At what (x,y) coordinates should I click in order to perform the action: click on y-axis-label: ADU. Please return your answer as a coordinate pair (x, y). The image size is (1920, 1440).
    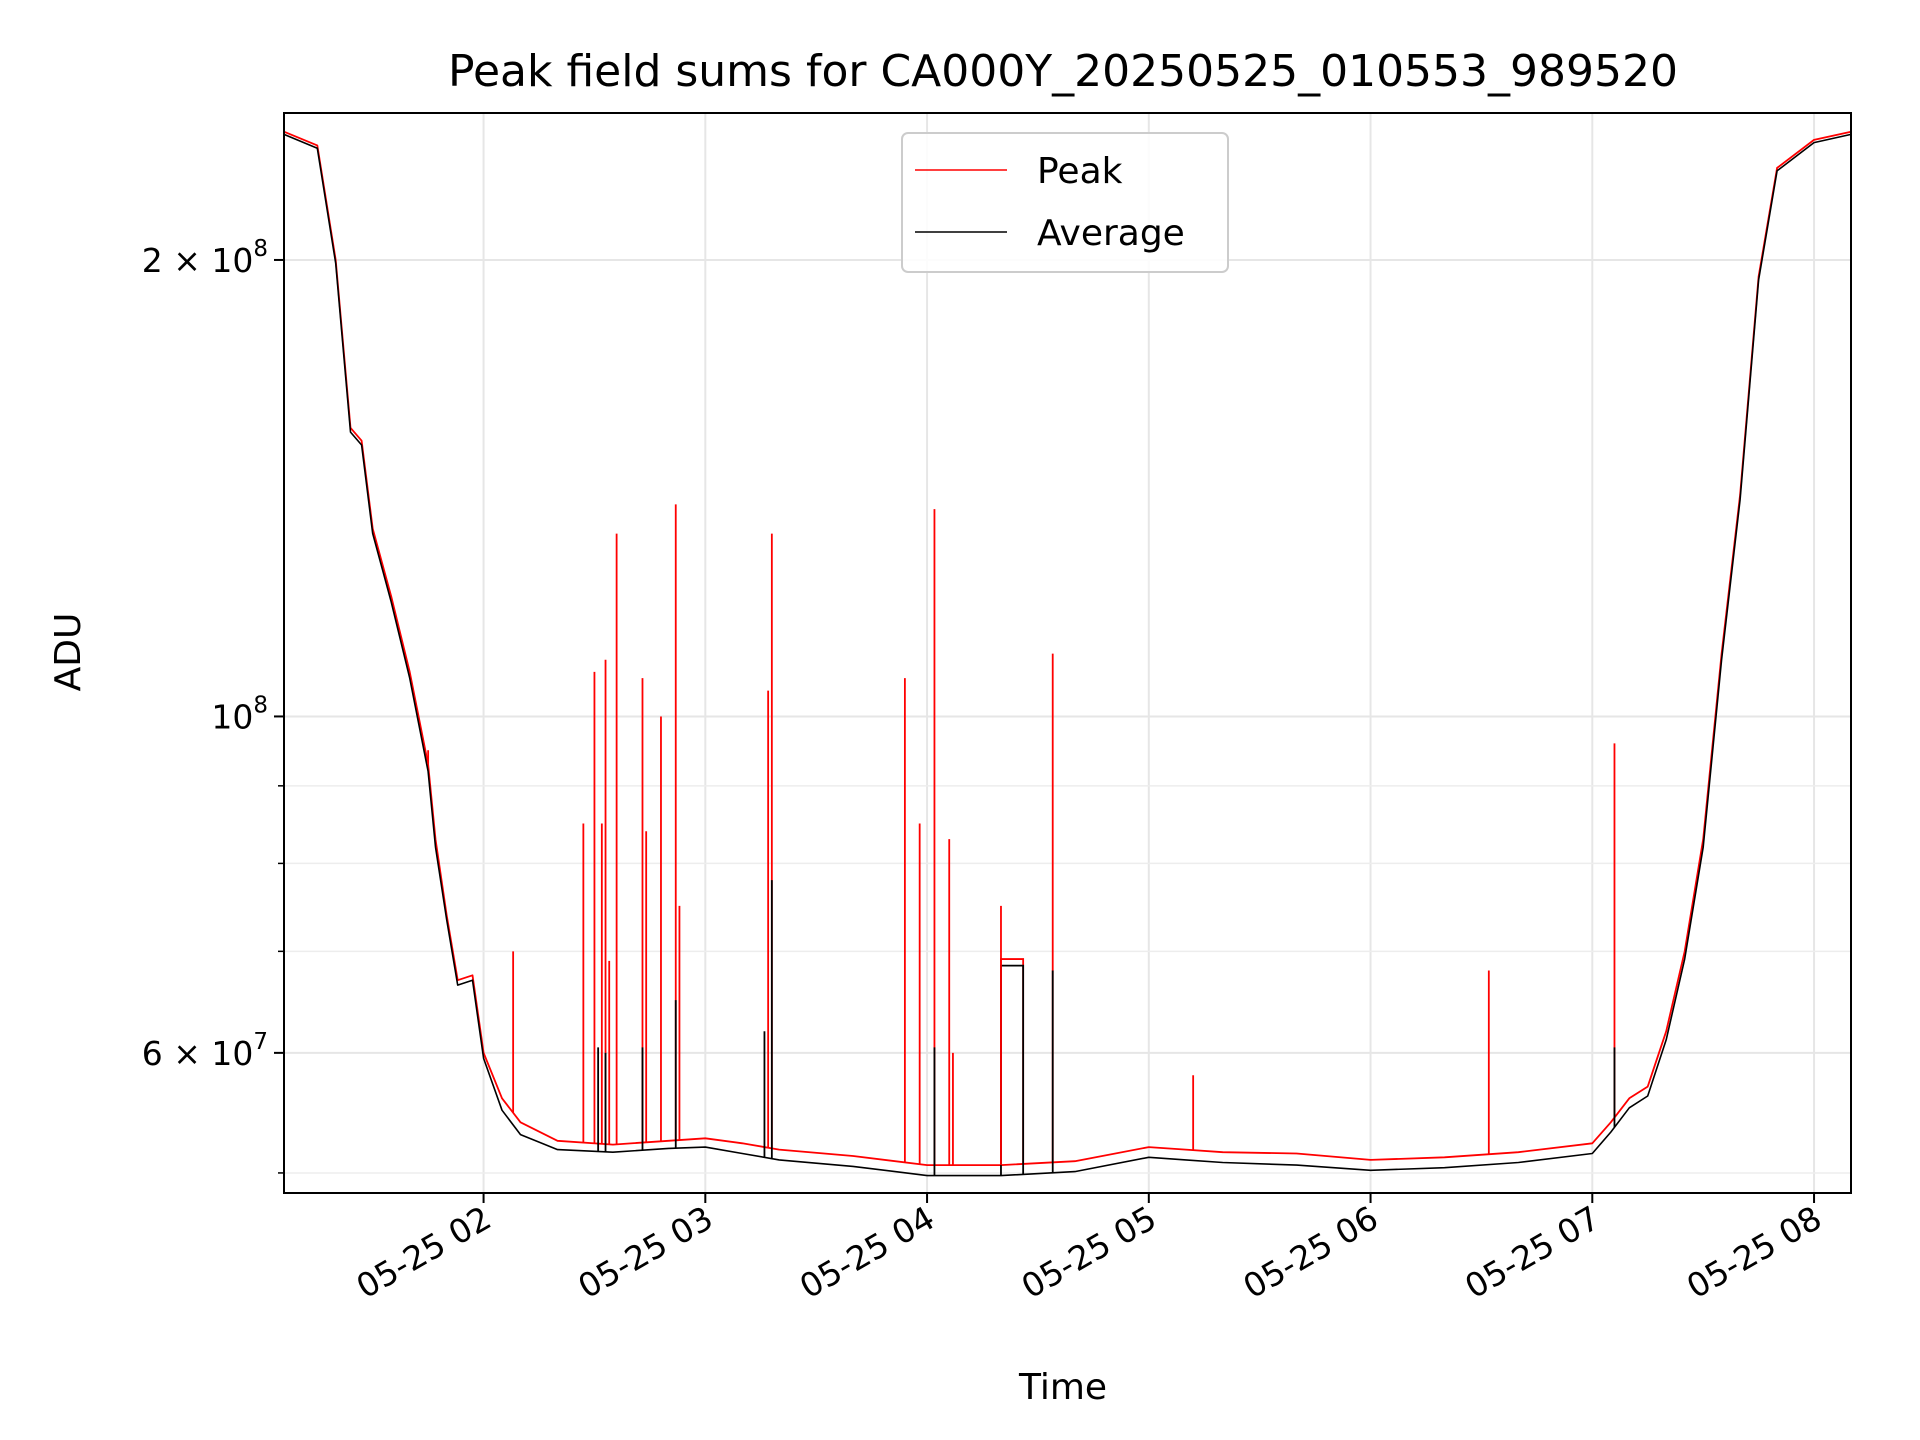
    Looking at the image, I should click on (68, 652).